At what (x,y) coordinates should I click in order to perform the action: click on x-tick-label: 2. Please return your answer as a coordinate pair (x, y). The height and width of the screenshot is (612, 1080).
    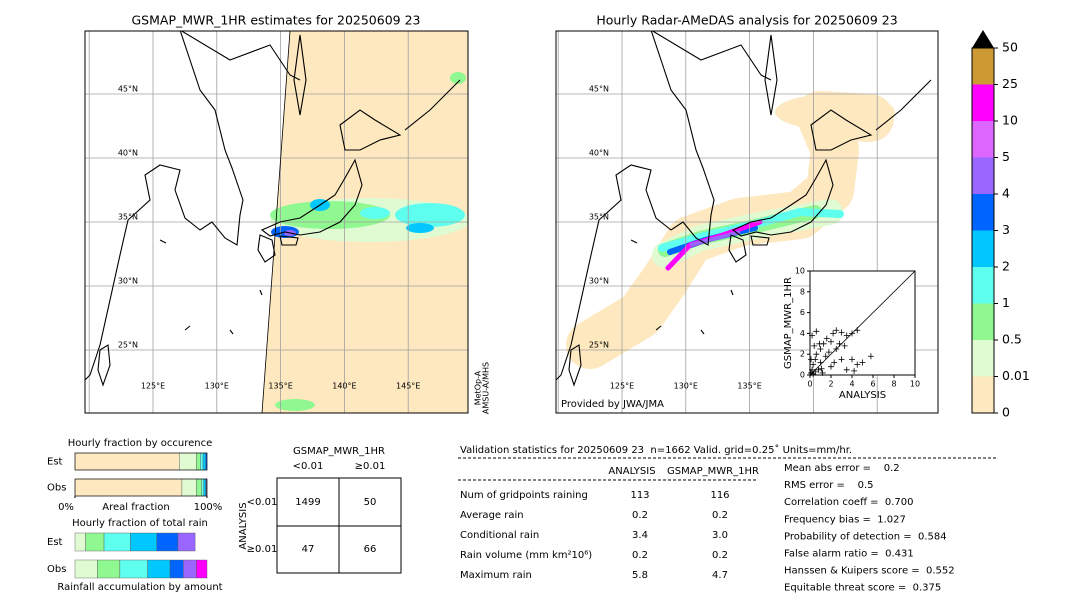
    Looking at the image, I should click on (830, 384).